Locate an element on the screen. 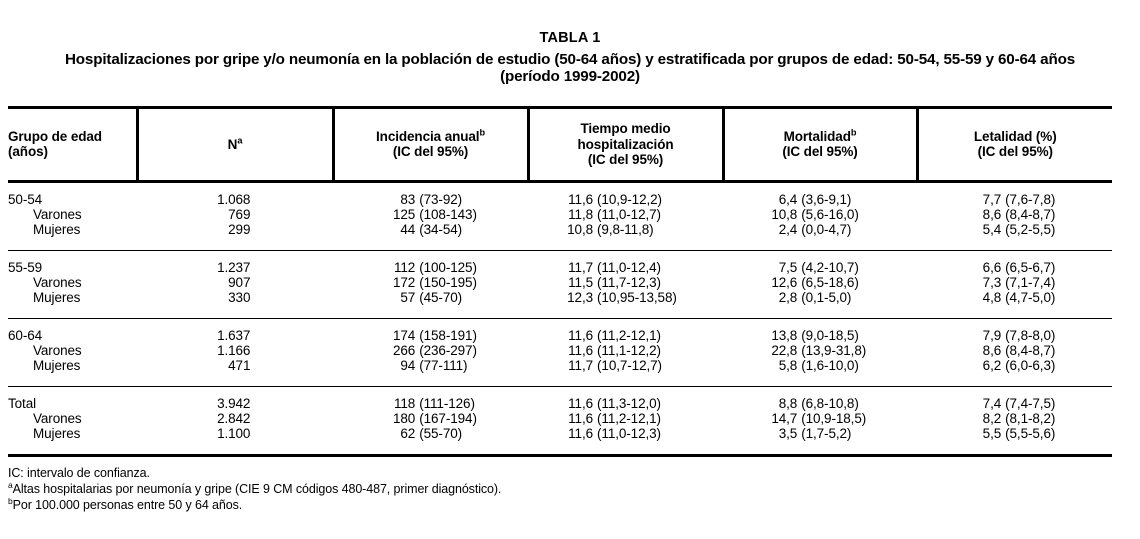 The width and height of the screenshot is (1140, 539). data-cell: 62 (55-70) is located at coordinates (431, 433).